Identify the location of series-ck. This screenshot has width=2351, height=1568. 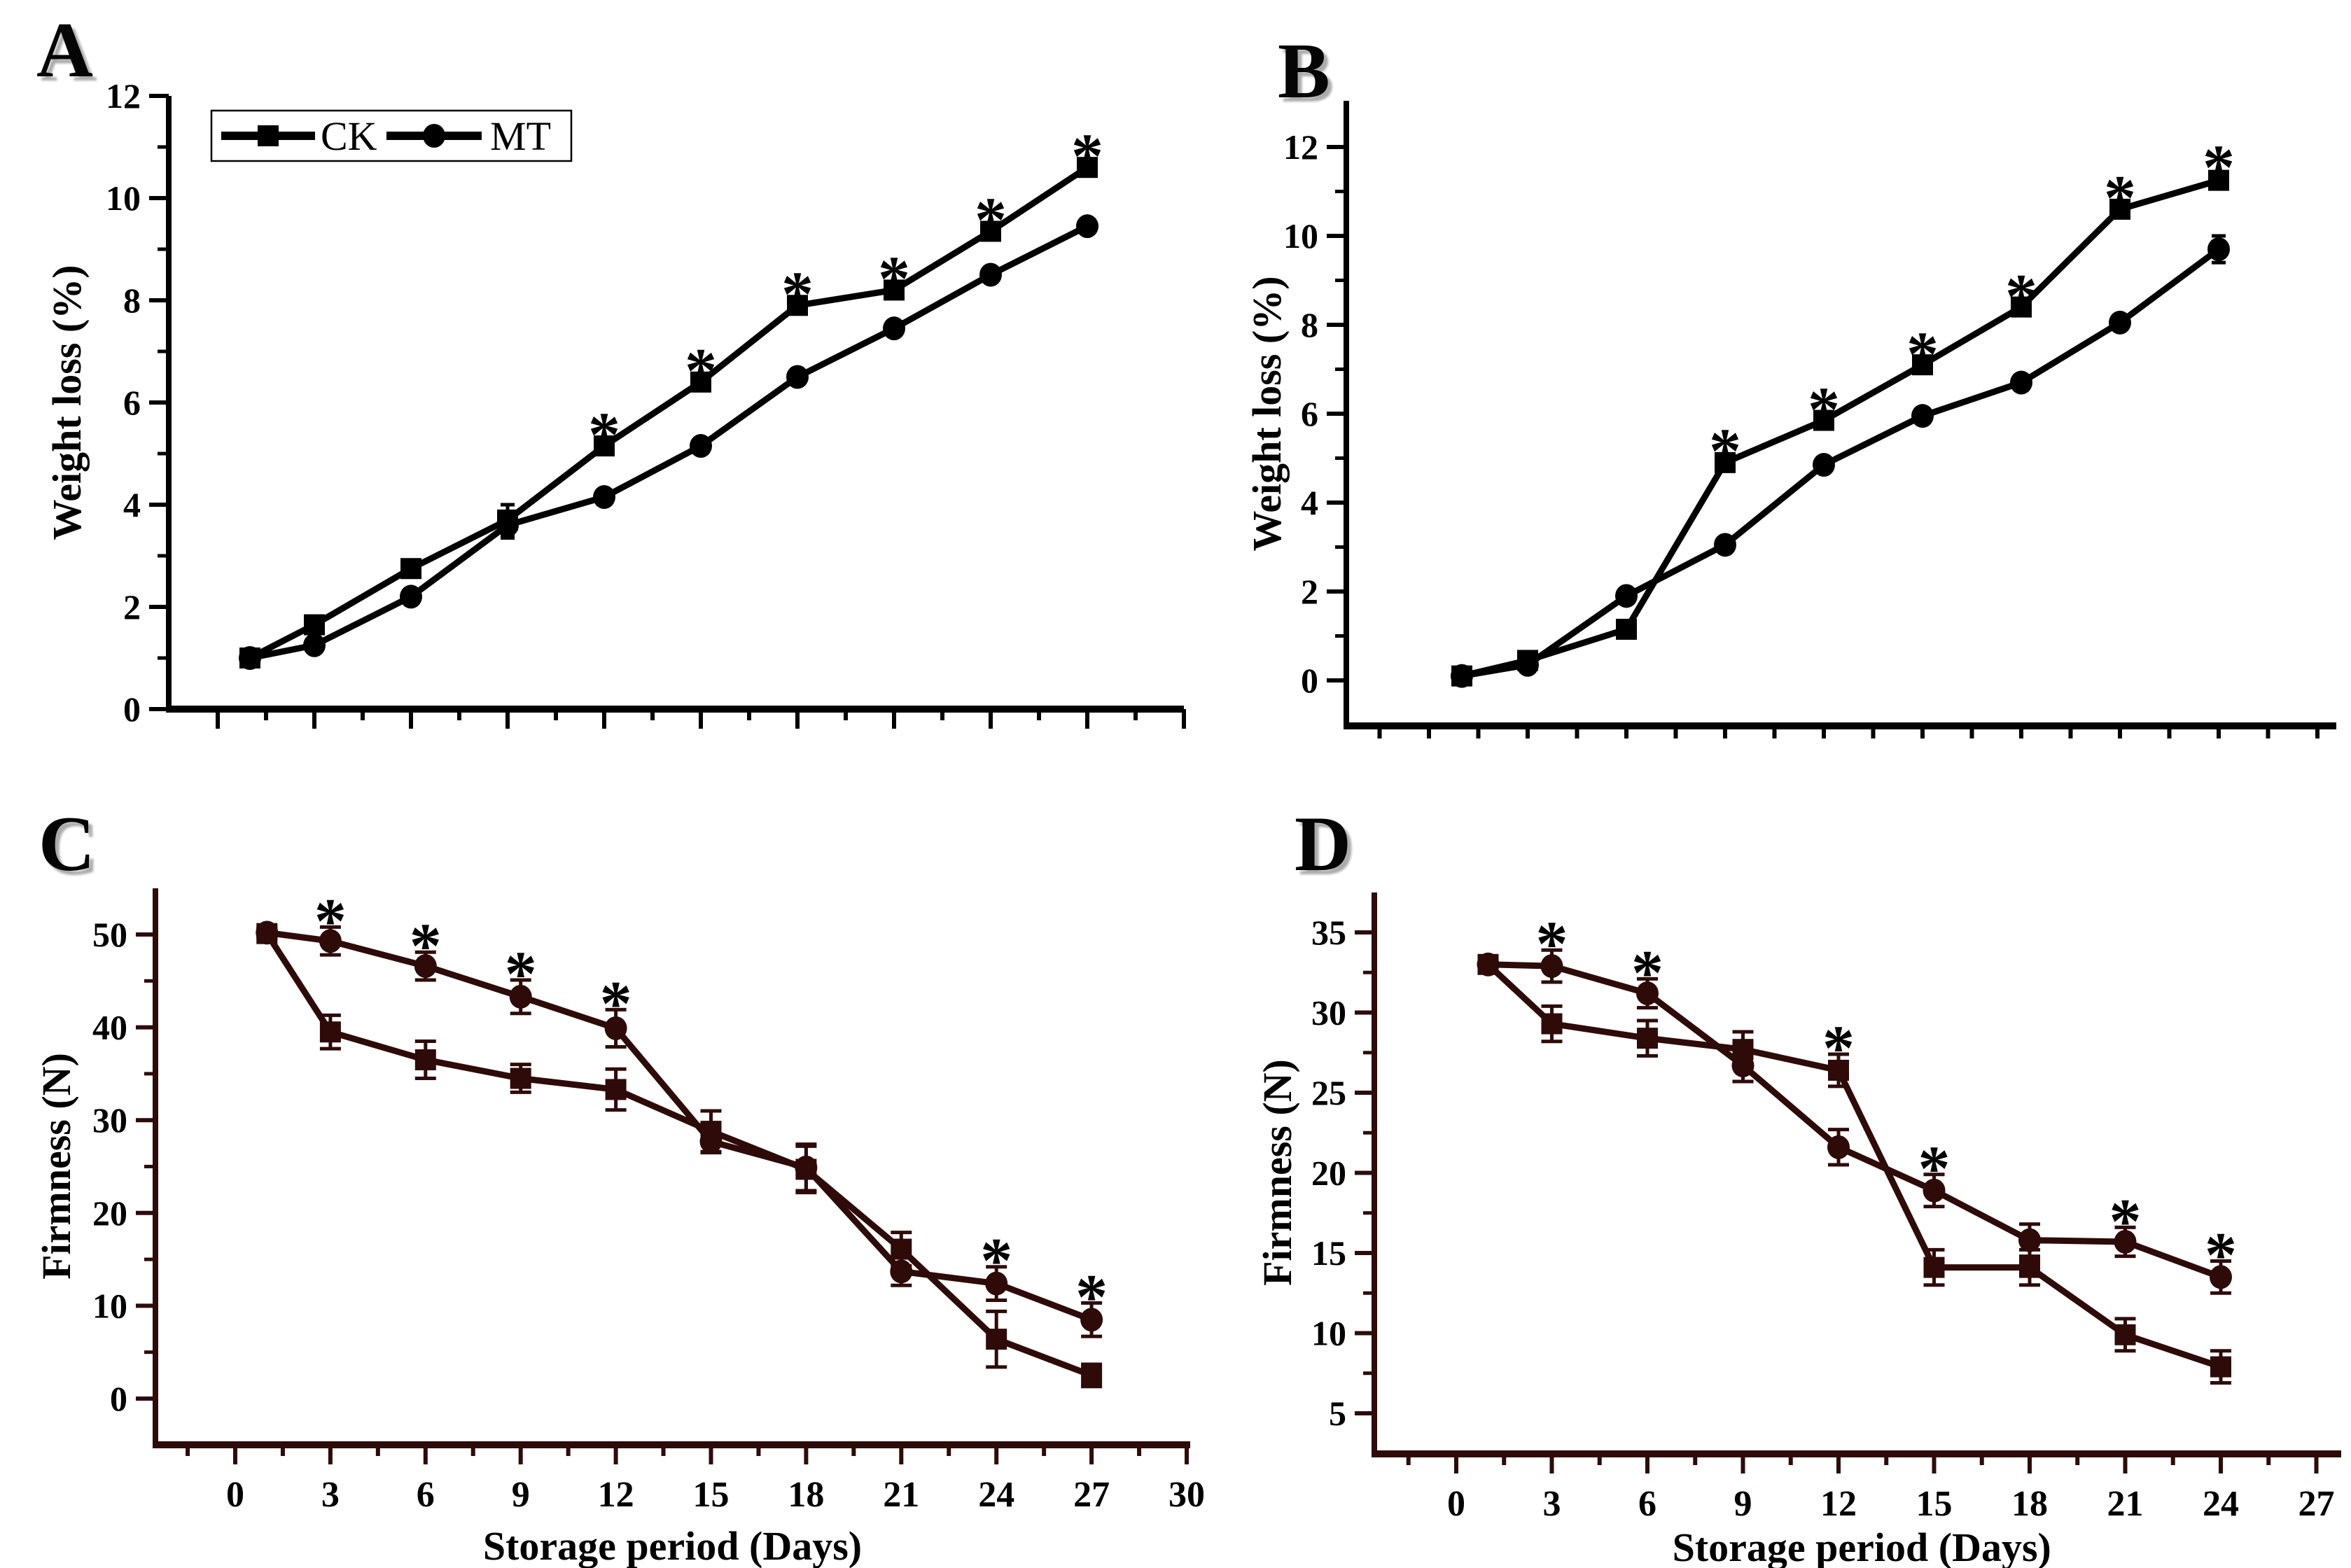
(679, 1156).